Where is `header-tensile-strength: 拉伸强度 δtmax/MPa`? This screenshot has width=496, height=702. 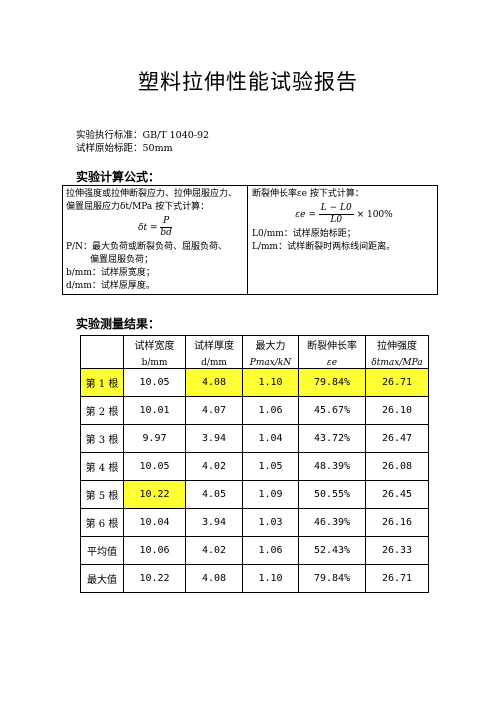 header-tensile-strength: 拉伸强度 δtmax/MPa is located at coordinates (397, 352).